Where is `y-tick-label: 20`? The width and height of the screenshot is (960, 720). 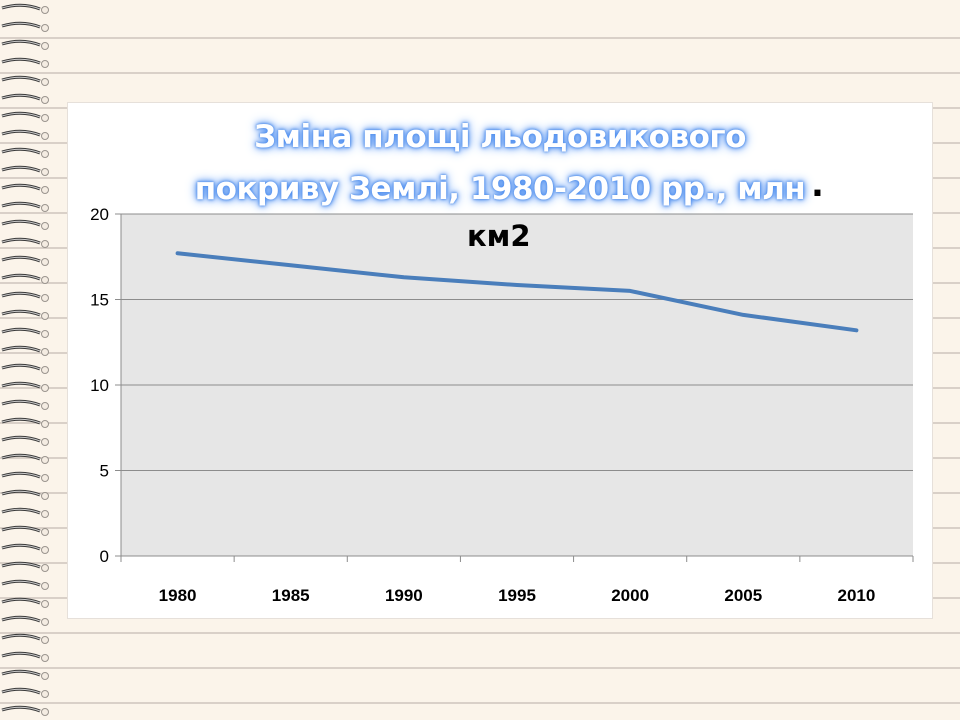 y-tick-label: 20 is located at coordinates (99, 214).